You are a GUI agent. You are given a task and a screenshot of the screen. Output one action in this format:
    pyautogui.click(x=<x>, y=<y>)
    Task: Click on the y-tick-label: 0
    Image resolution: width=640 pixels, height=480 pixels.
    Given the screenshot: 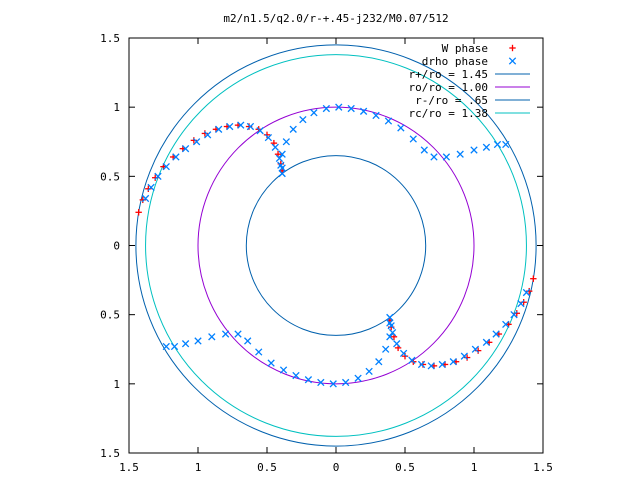 What is the action you would take?
    pyautogui.click(x=116, y=246)
    